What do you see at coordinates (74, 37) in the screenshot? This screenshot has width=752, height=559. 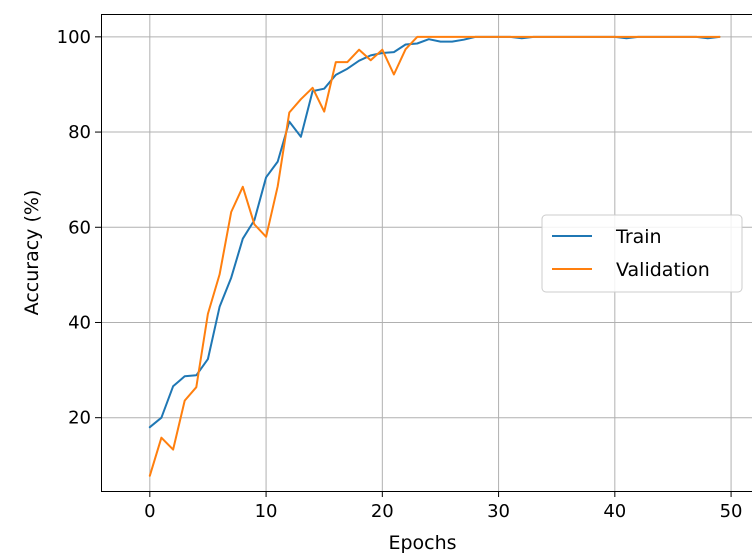 I see `y-tick-label: 100` at bounding box center [74, 37].